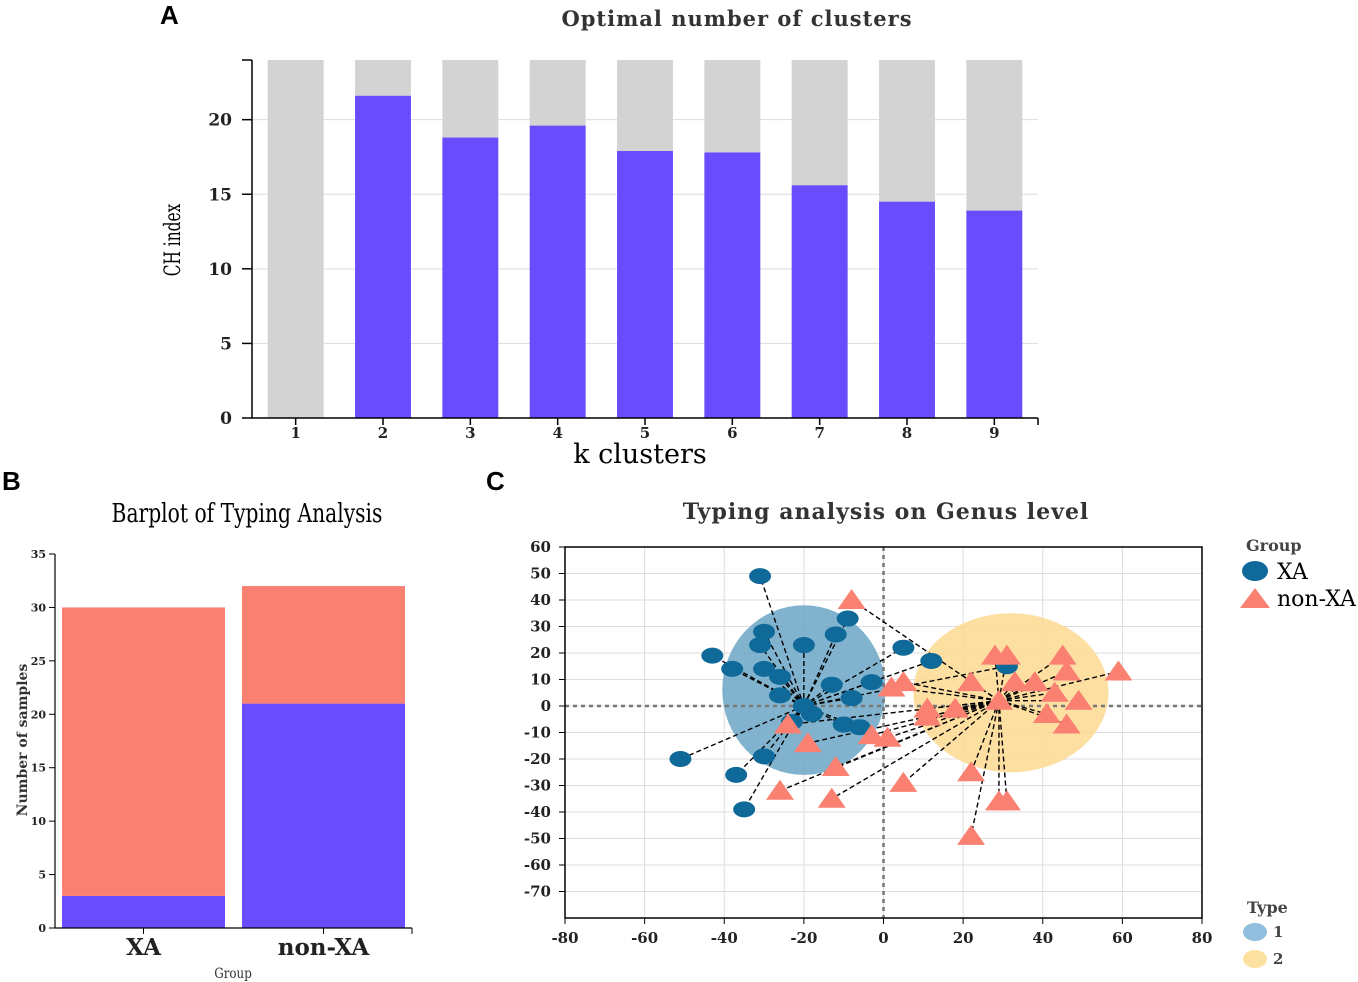 The width and height of the screenshot is (1358, 982). I want to click on chart-a-x-ticks: 1 2 3 4 5 6 7 8 9, so click(644, 433).